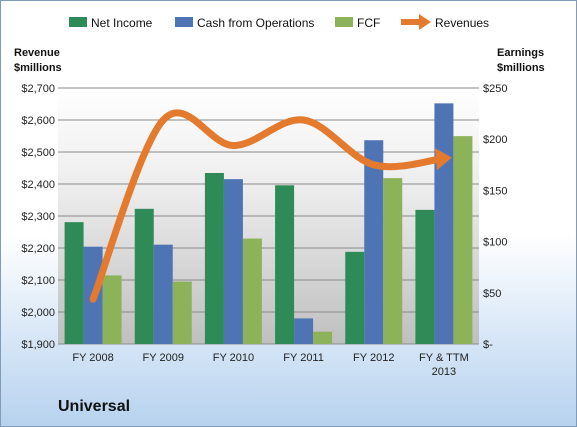 Image resolution: width=577 pixels, height=427 pixels. I want to click on legend-label-net-income: Net Income, so click(122, 23).